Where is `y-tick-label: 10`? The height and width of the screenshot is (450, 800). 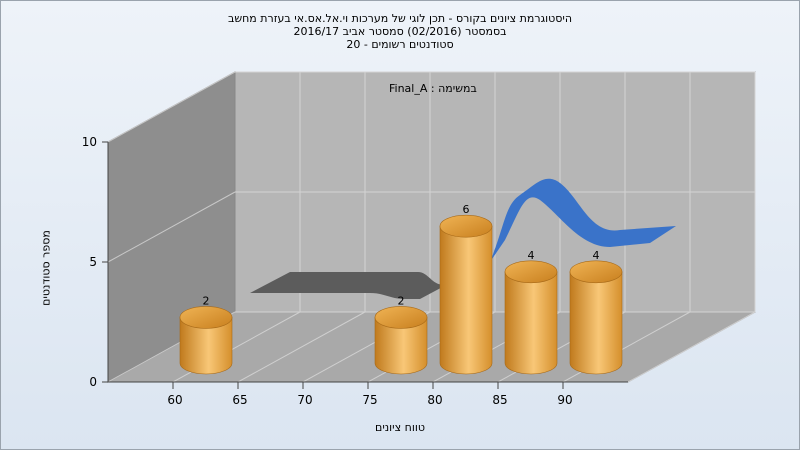 y-tick-label: 10 is located at coordinates (89, 142).